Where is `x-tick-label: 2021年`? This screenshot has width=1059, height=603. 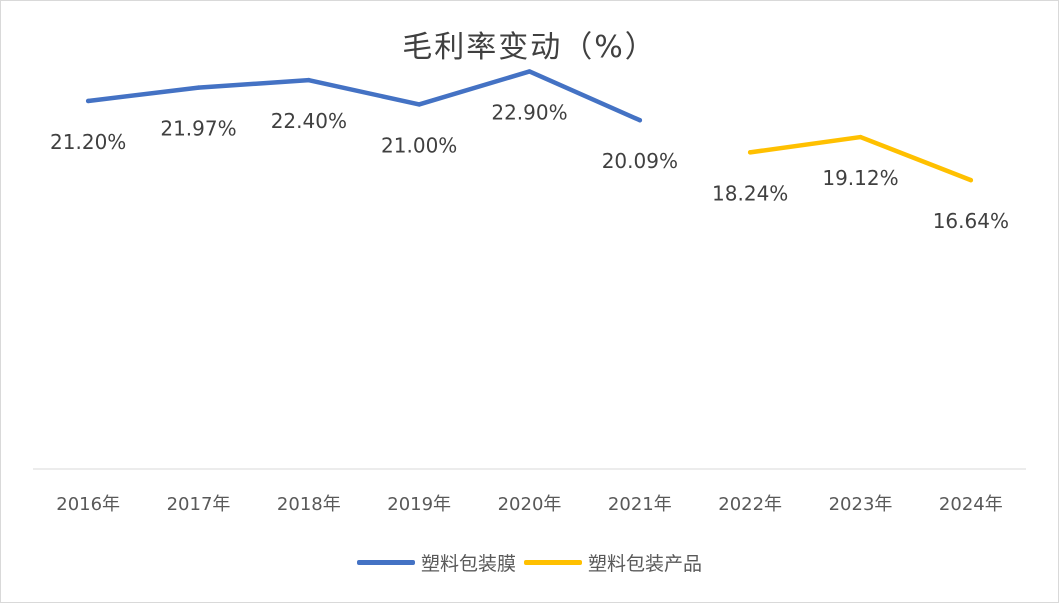
x-tick-label: 2021年 is located at coordinates (640, 504).